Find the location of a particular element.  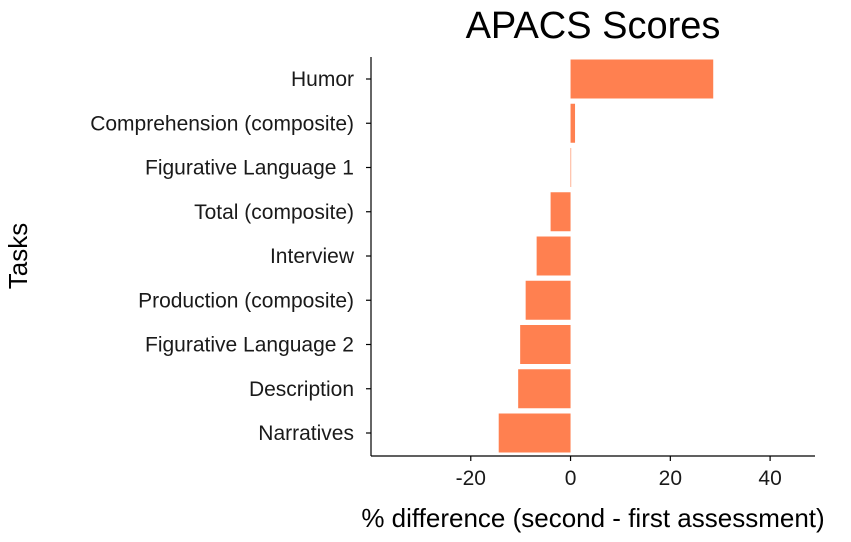

y-tick-label: Figurative Language 1 is located at coordinates (249, 168).